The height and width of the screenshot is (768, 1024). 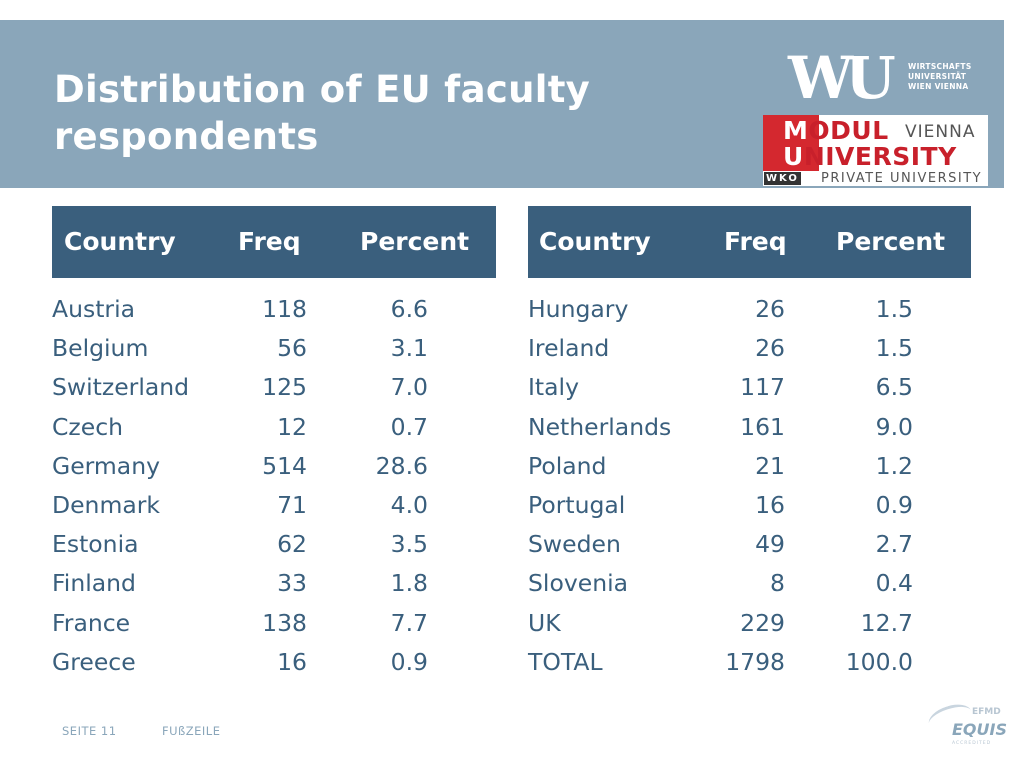 What do you see at coordinates (284, 309) in the screenshot?
I see `cell-freq: 118` at bounding box center [284, 309].